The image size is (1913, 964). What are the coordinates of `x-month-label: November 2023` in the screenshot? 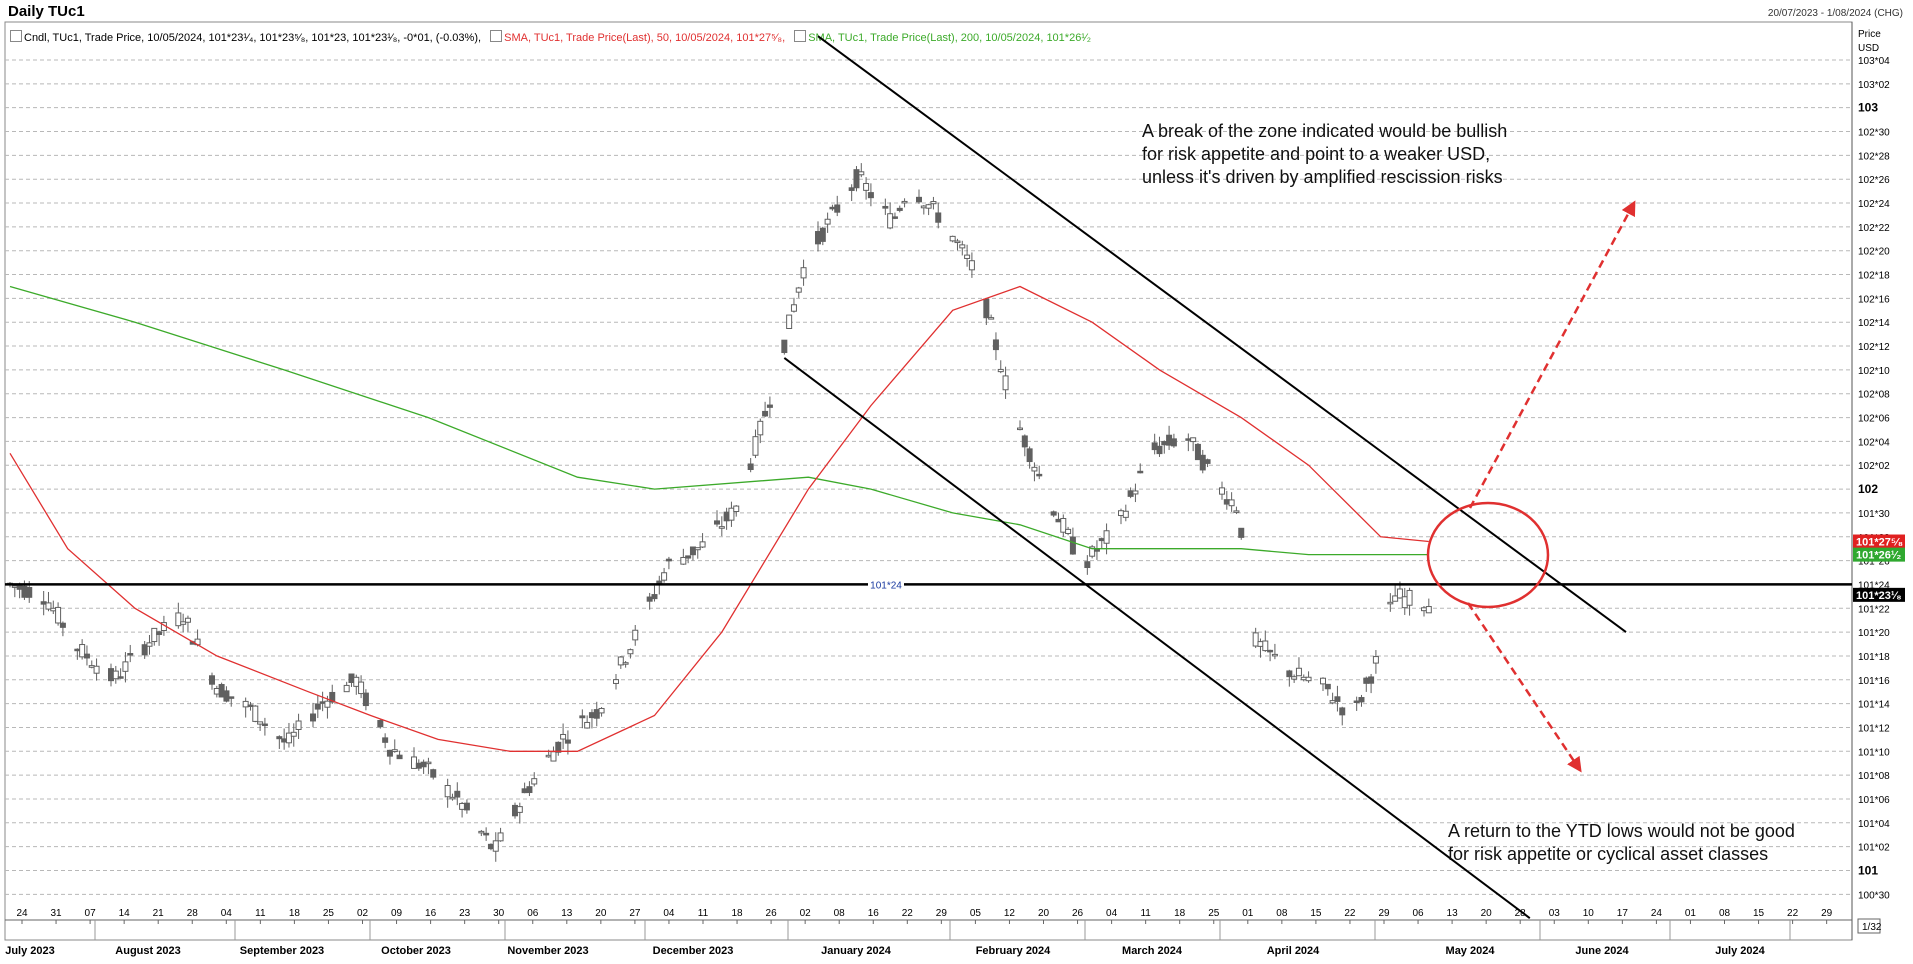 It's located at (547, 951).